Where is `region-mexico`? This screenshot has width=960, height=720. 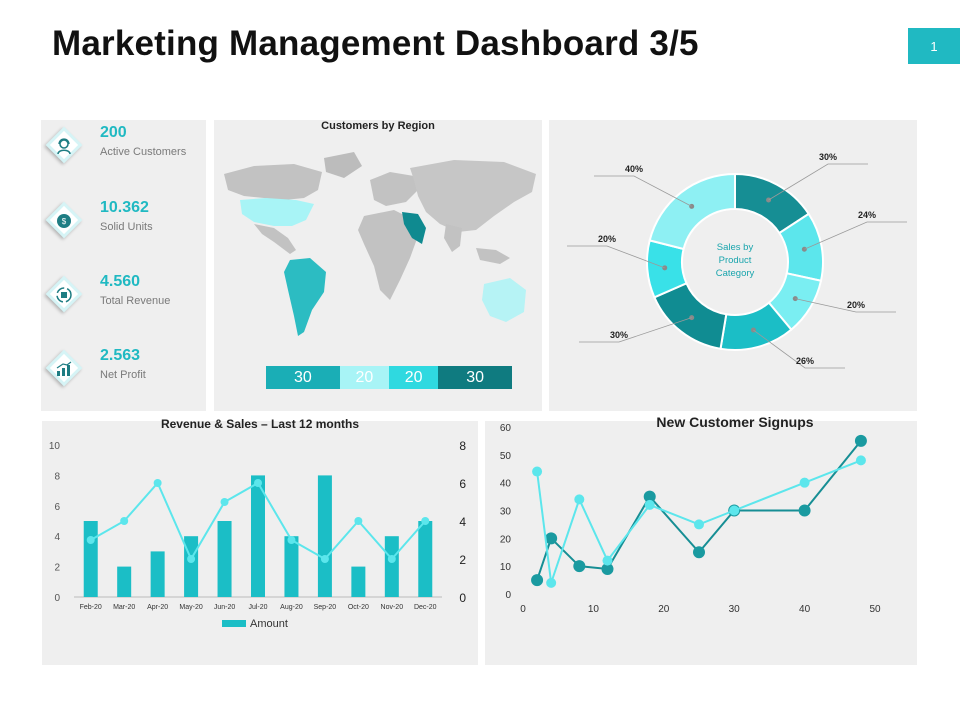 region-mexico is located at coordinates (275, 239).